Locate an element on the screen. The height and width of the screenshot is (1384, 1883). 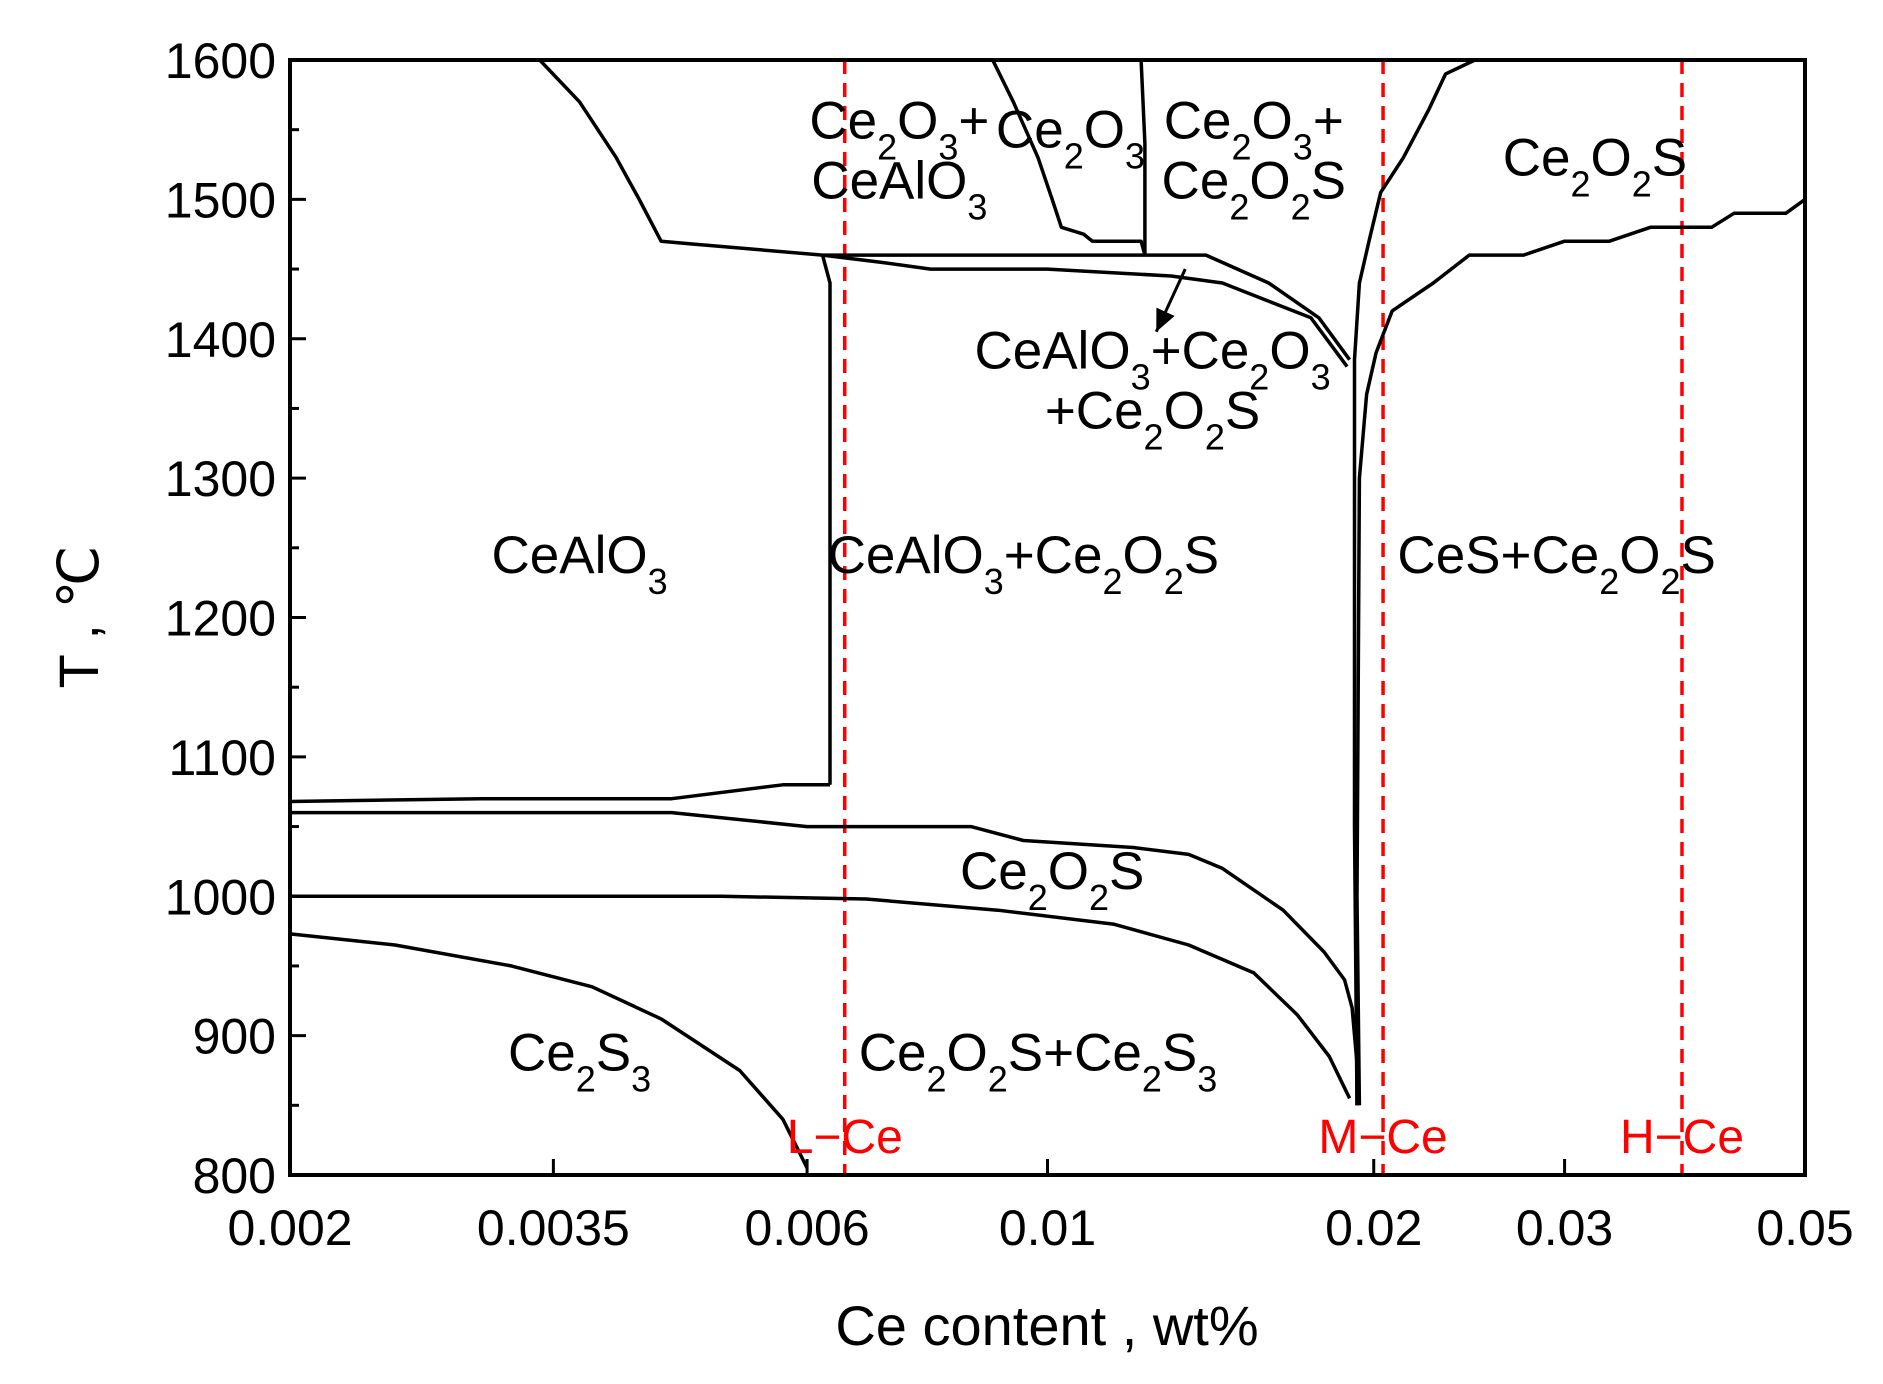
reference-line-label-2: H−Ce is located at coordinates (1682, 1137).